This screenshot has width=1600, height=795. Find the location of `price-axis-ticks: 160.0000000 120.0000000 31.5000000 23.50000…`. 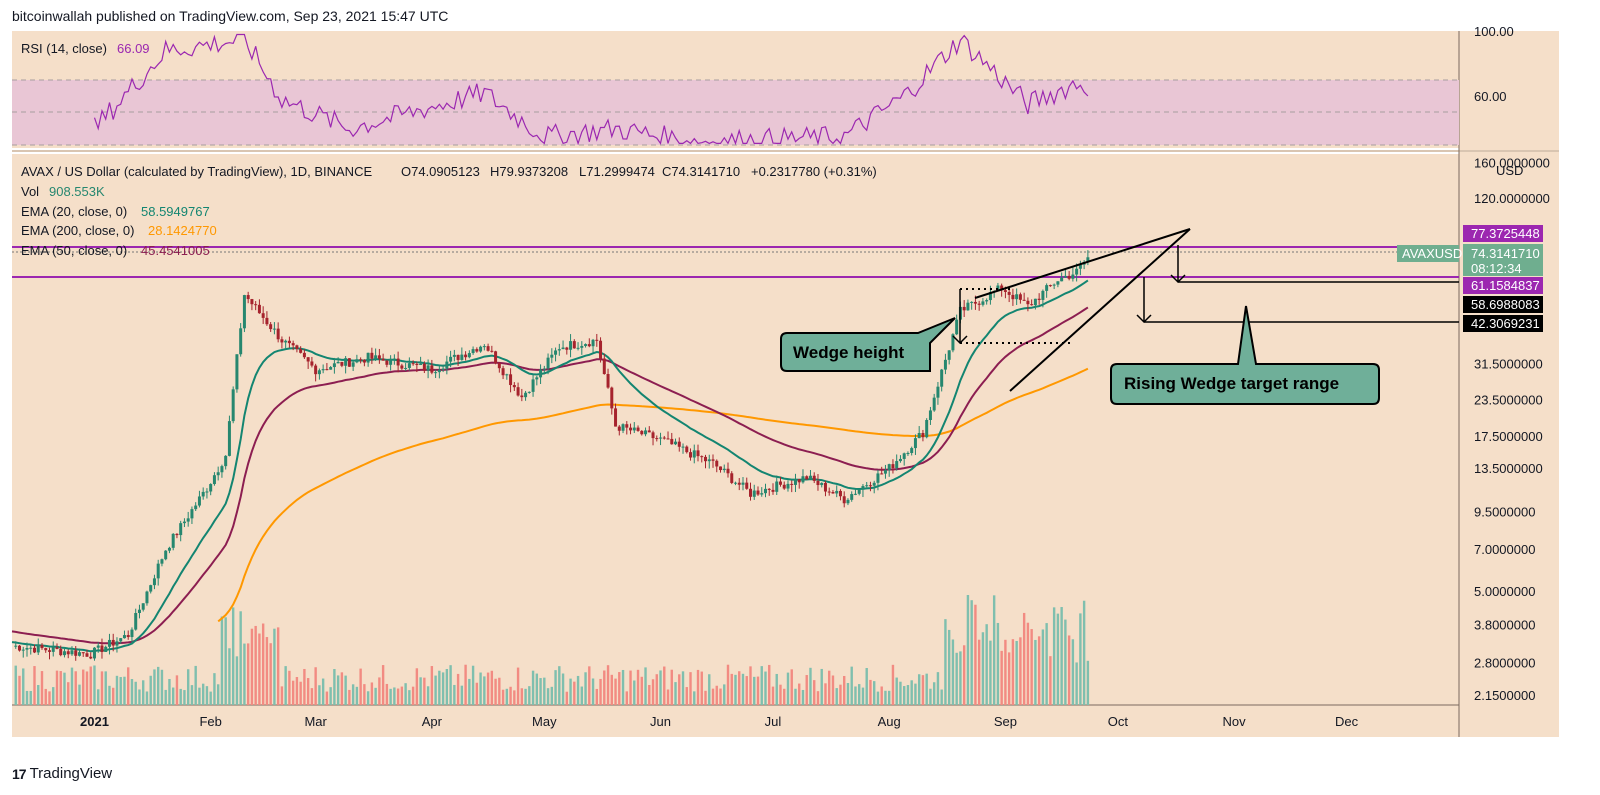

price-axis-ticks: 160.0000000 120.0000000 31.5000000 23.50000… is located at coordinates (1512, 429).